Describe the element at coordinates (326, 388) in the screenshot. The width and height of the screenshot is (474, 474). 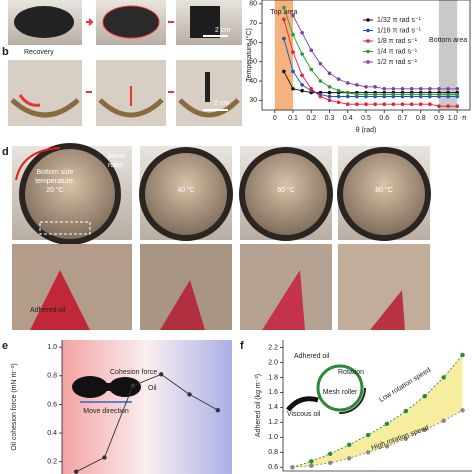
I see `inset-f` at that location.